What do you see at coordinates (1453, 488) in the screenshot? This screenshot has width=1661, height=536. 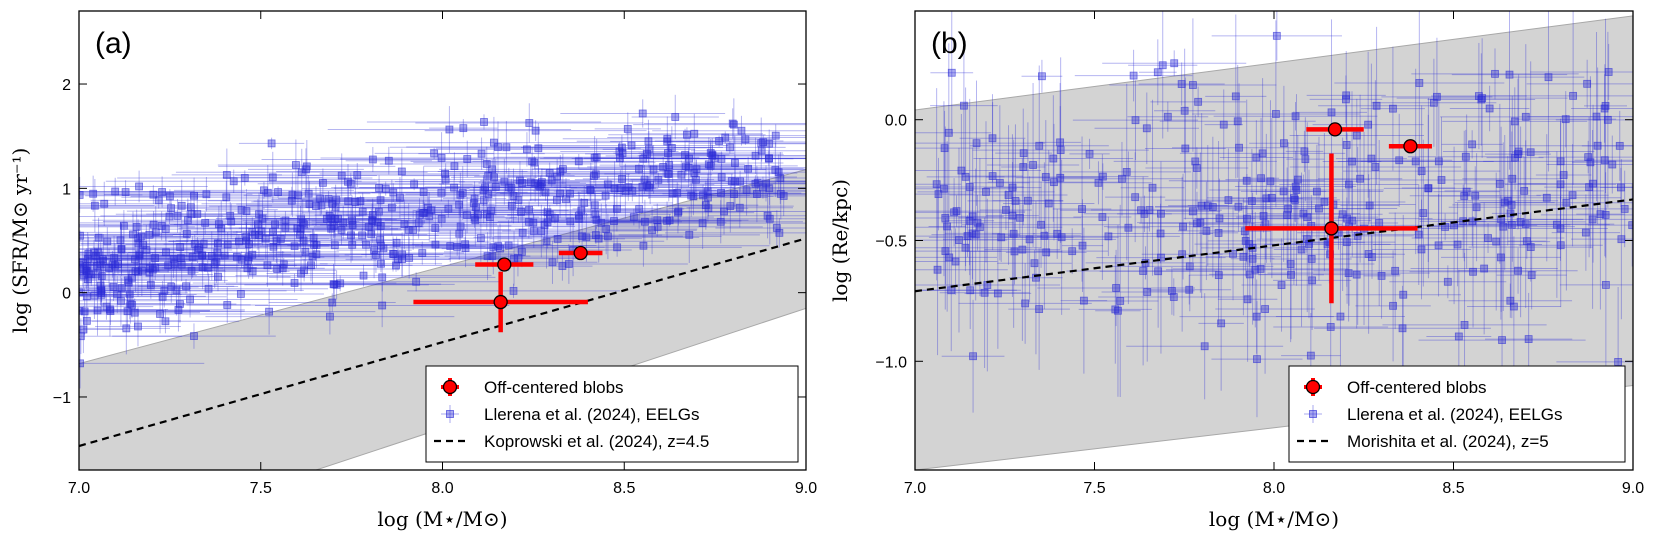 I see `x-tick-label: 8.5` at bounding box center [1453, 488].